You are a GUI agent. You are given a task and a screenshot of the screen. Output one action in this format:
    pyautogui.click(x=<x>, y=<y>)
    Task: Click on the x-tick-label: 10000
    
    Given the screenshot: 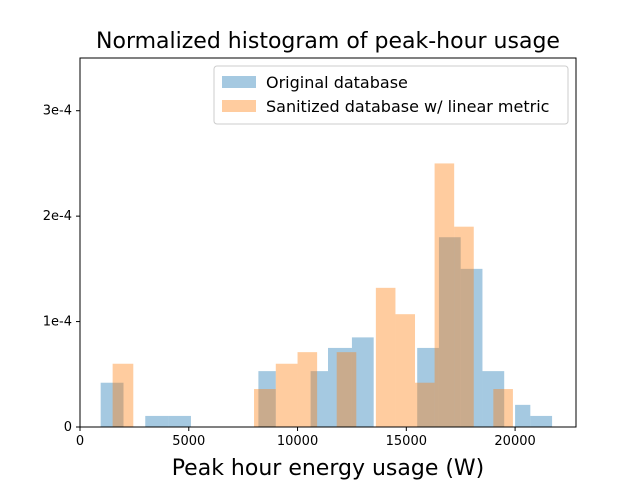 What is the action you would take?
    pyautogui.click(x=297, y=441)
    